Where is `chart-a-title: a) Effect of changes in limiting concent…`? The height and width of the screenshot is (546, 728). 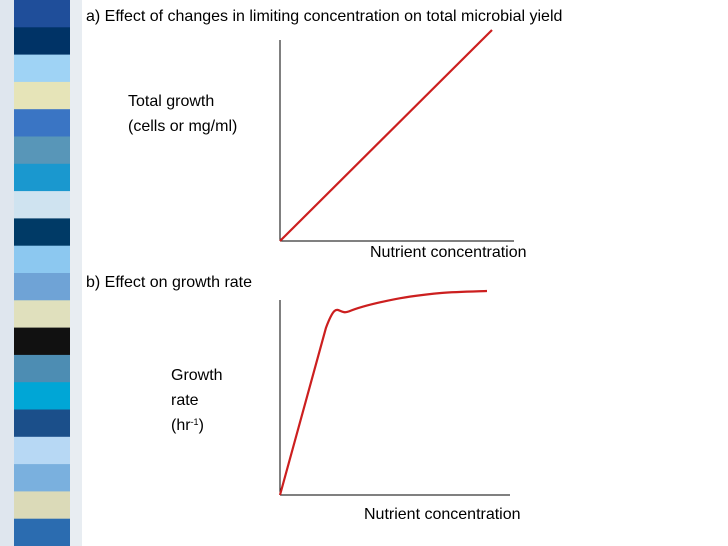 chart-a-title: a) Effect of changes in limiting concent… is located at coordinates (324, 16).